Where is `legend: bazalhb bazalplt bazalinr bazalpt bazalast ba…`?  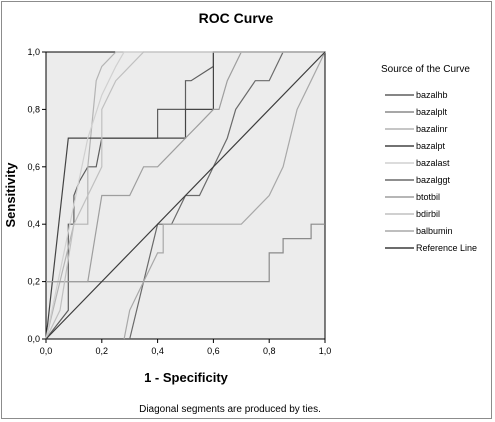
legend: bazalhb bazalplt bazalinr bazalpt bazalast ba… is located at coordinates (431, 171).